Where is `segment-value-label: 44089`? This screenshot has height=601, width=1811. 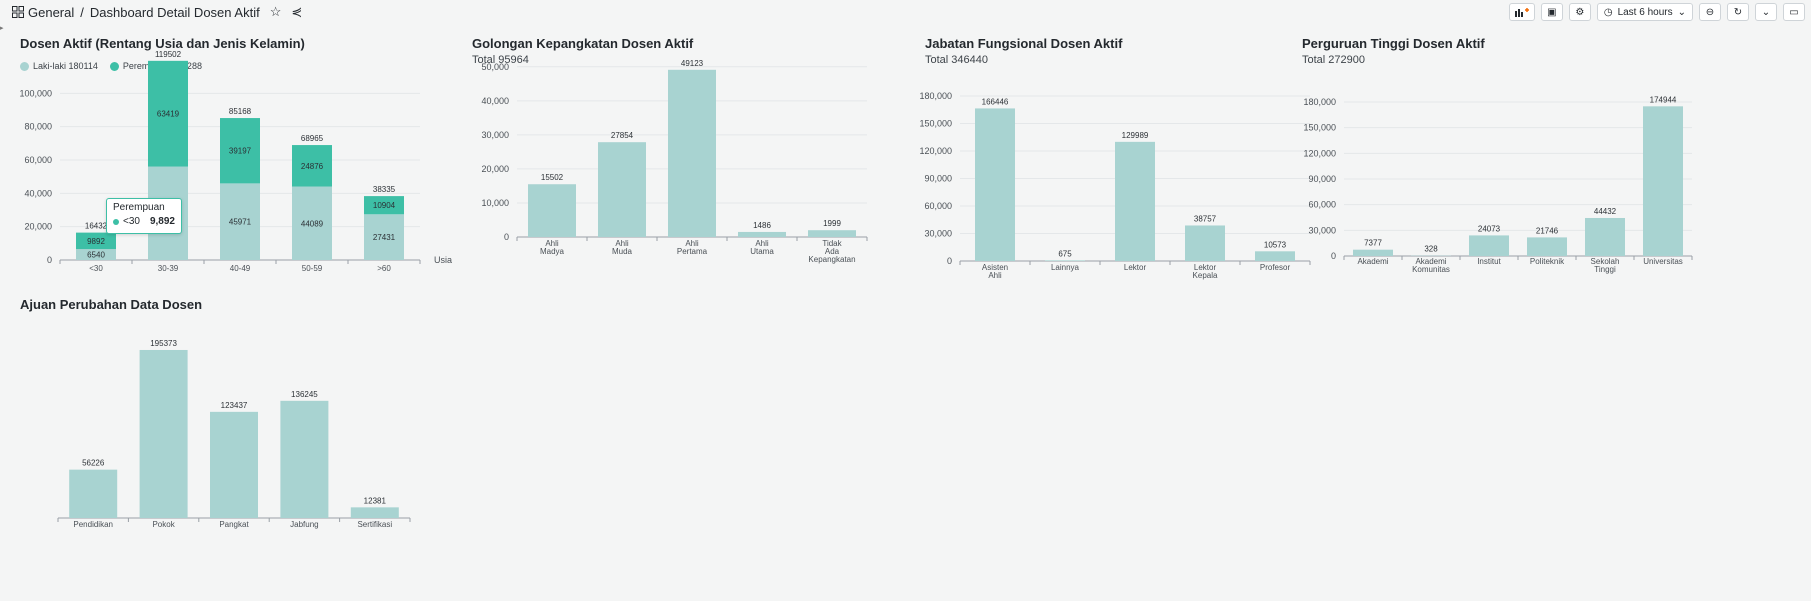
segment-value-label: 44089 is located at coordinates (312, 223).